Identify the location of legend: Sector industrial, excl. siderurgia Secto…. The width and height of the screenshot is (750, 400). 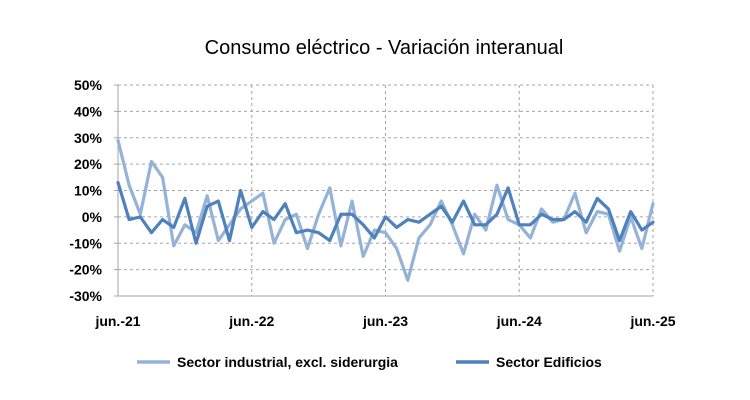
(369, 362).